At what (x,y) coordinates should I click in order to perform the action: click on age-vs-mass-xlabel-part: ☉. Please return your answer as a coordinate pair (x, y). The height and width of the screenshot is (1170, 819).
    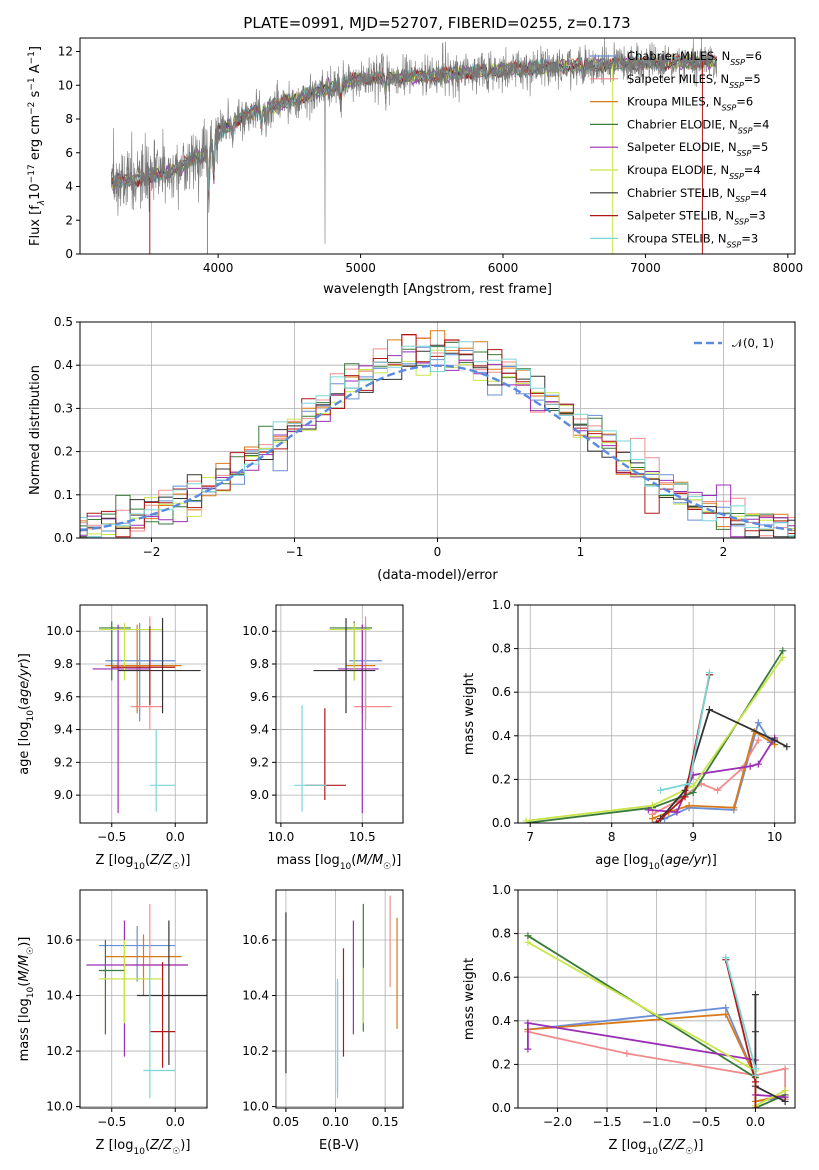
    Looking at the image, I should click on (387, 867).